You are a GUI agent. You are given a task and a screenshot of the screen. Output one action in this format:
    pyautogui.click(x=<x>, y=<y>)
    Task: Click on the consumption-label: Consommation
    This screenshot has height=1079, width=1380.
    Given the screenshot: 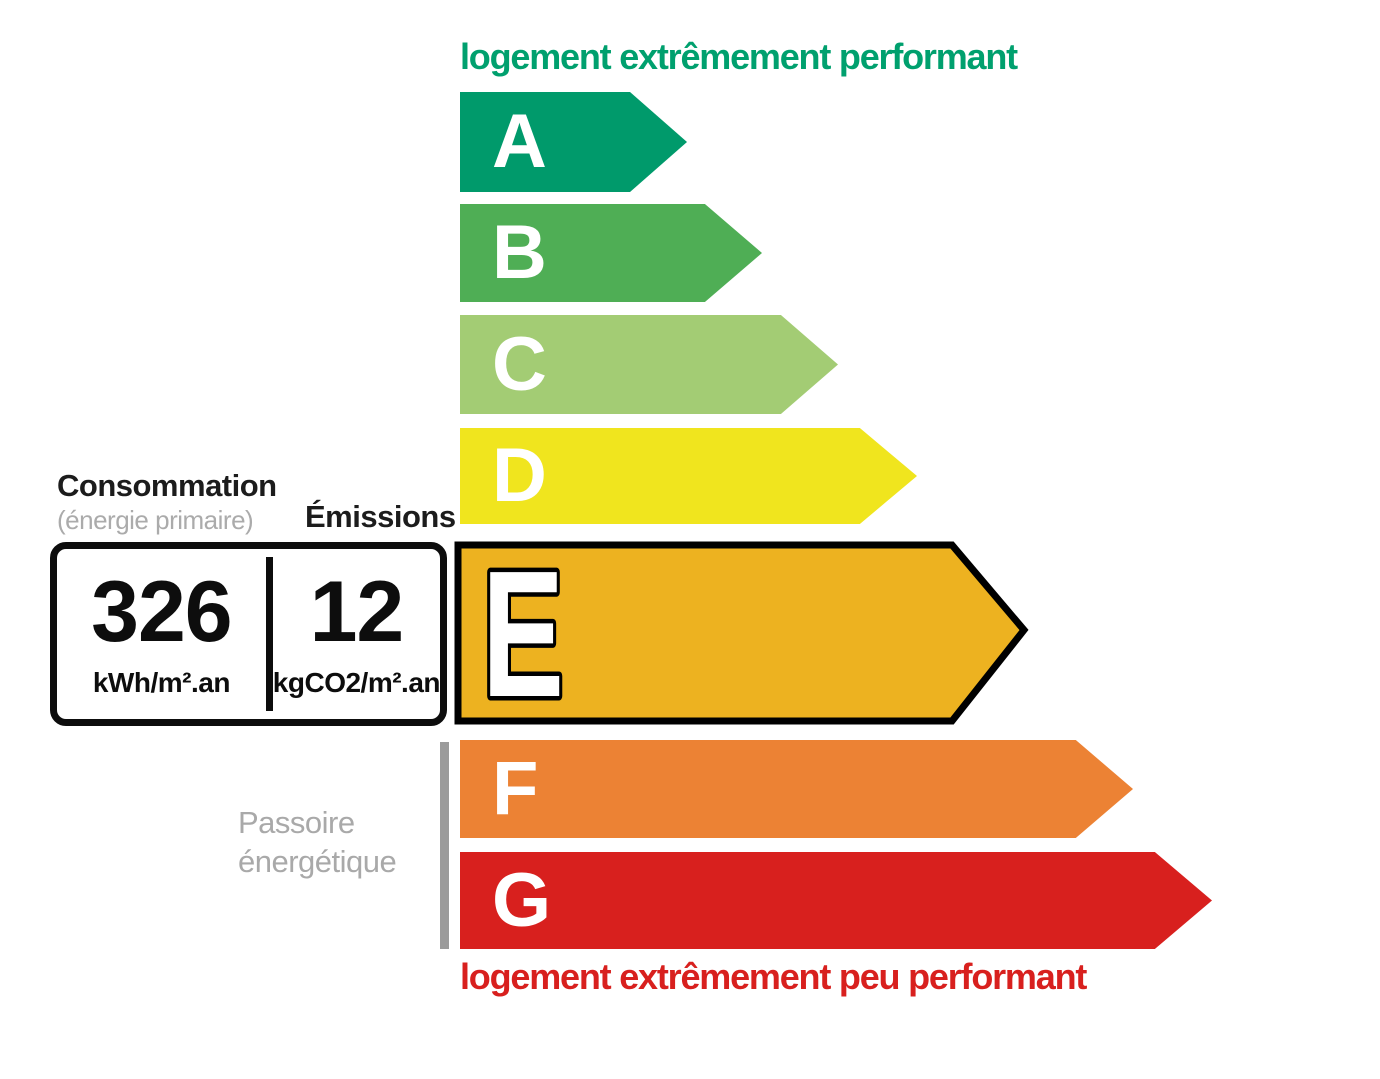 What is the action you would take?
    pyautogui.click(x=167, y=485)
    